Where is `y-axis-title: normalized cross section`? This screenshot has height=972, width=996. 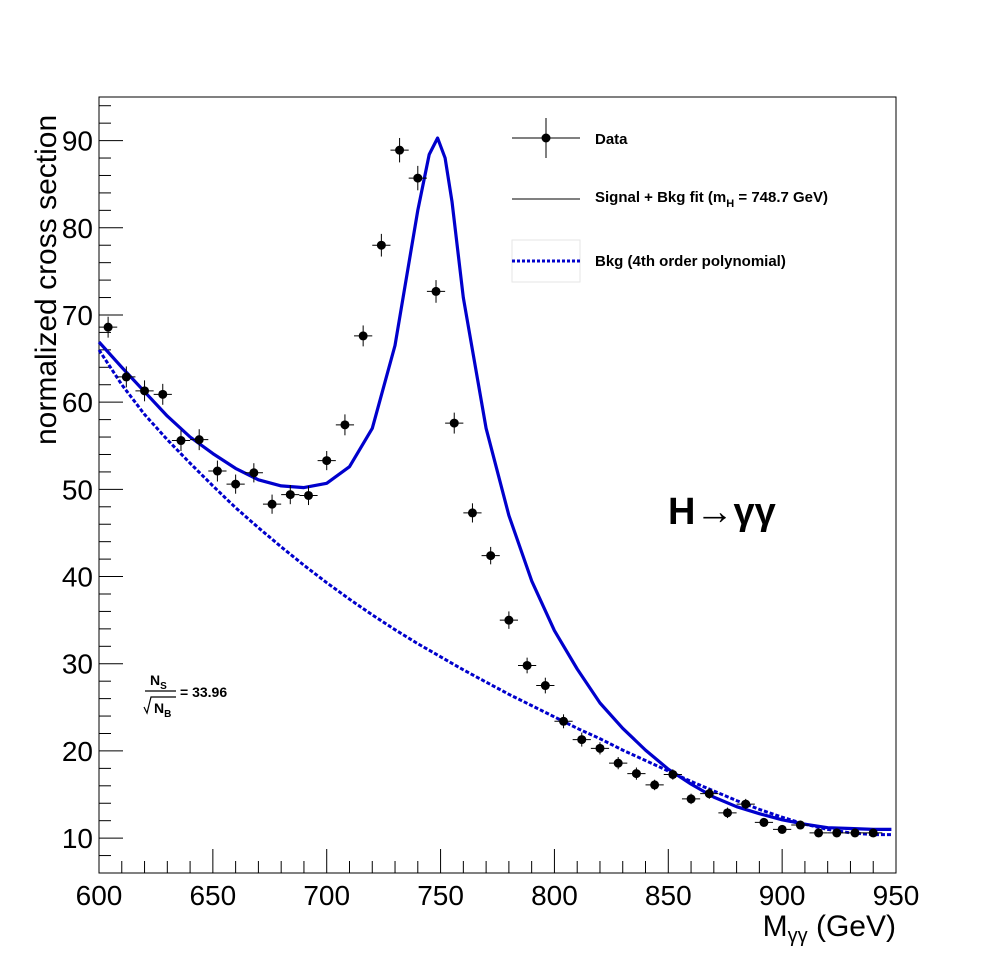
y-axis-title: normalized cross section is located at coordinates (46, 280).